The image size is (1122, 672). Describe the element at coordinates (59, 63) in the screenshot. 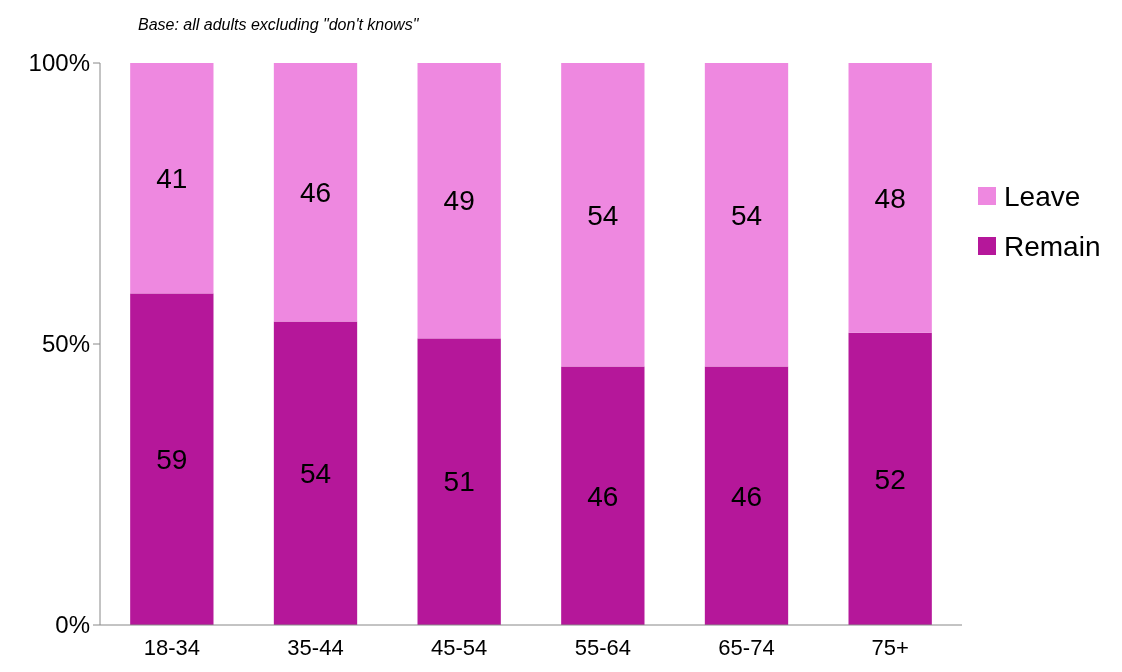

I see `y-tick-label: 100%` at that location.